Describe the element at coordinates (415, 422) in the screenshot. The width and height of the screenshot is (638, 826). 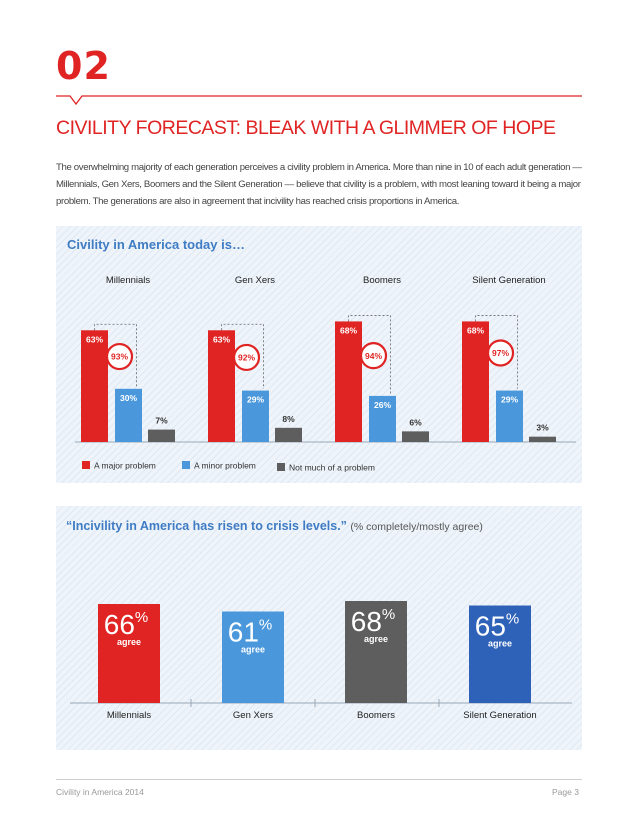
I see `chart1-data-label: 6%` at that location.